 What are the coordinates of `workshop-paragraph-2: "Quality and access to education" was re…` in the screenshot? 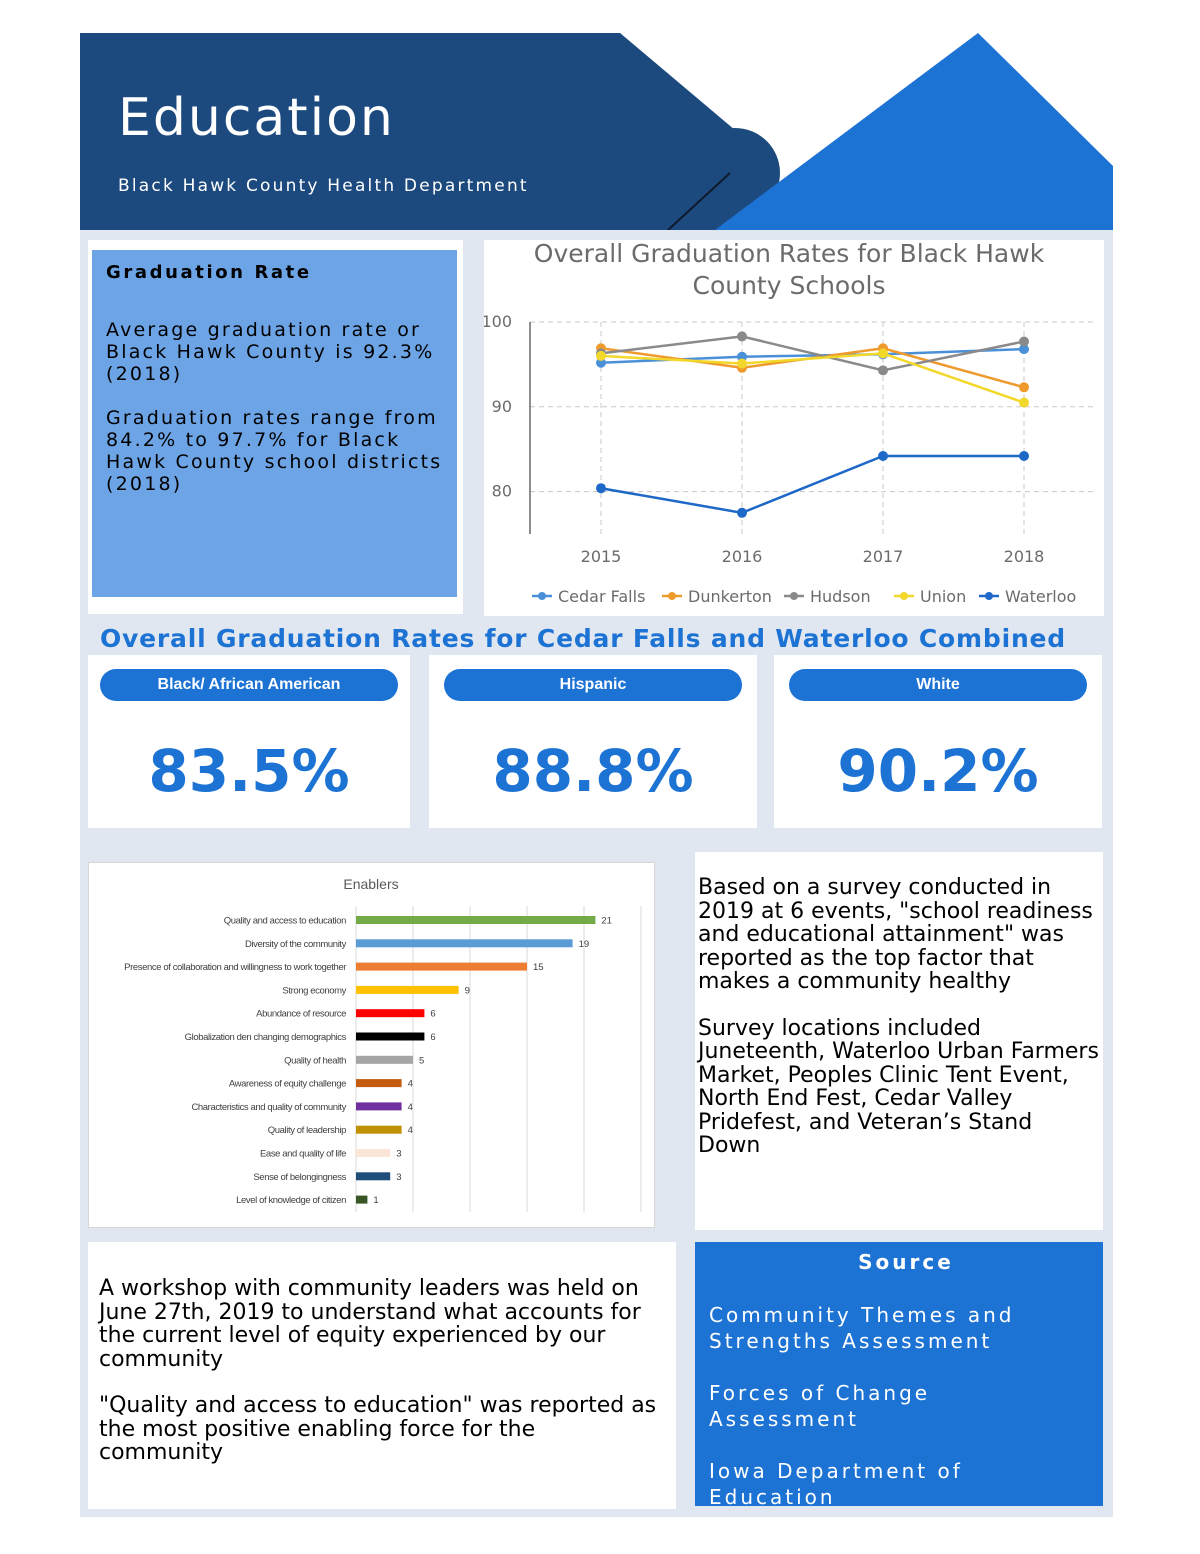 It's located at (378, 1429).